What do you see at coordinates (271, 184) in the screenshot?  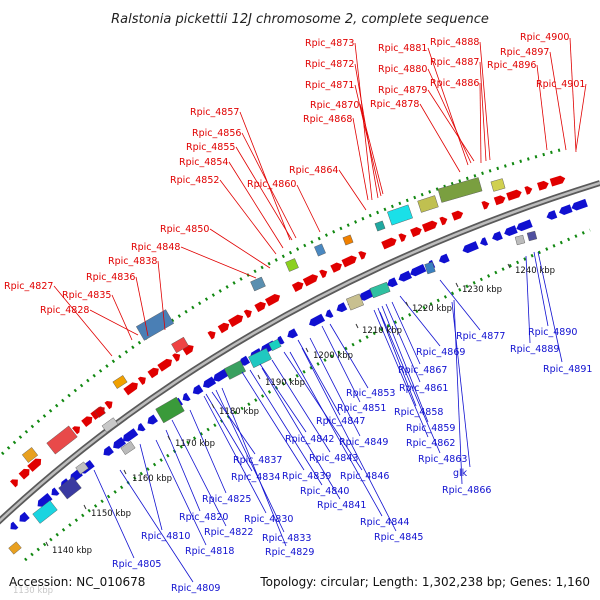 I see `gene-label: Rpic_4860` at bounding box center [271, 184].